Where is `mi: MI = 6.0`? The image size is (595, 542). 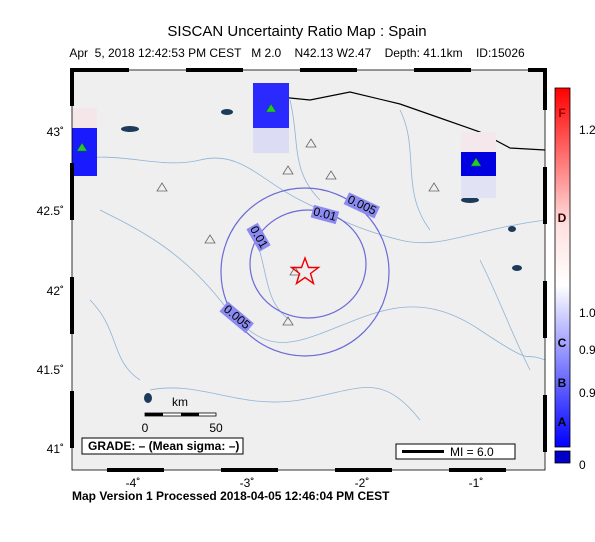 mi: MI = 6.0 is located at coordinates (472, 452).